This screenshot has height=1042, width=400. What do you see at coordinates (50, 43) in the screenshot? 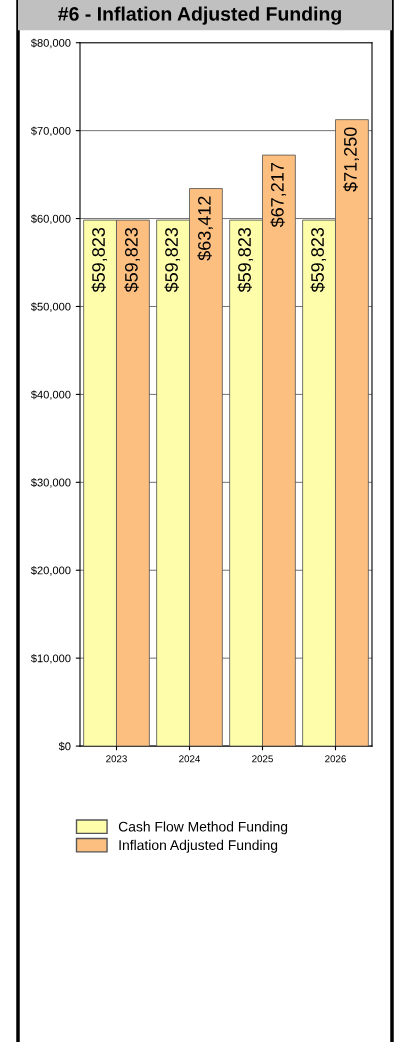
I see `y-tick-label: $80,000` at bounding box center [50, 43].